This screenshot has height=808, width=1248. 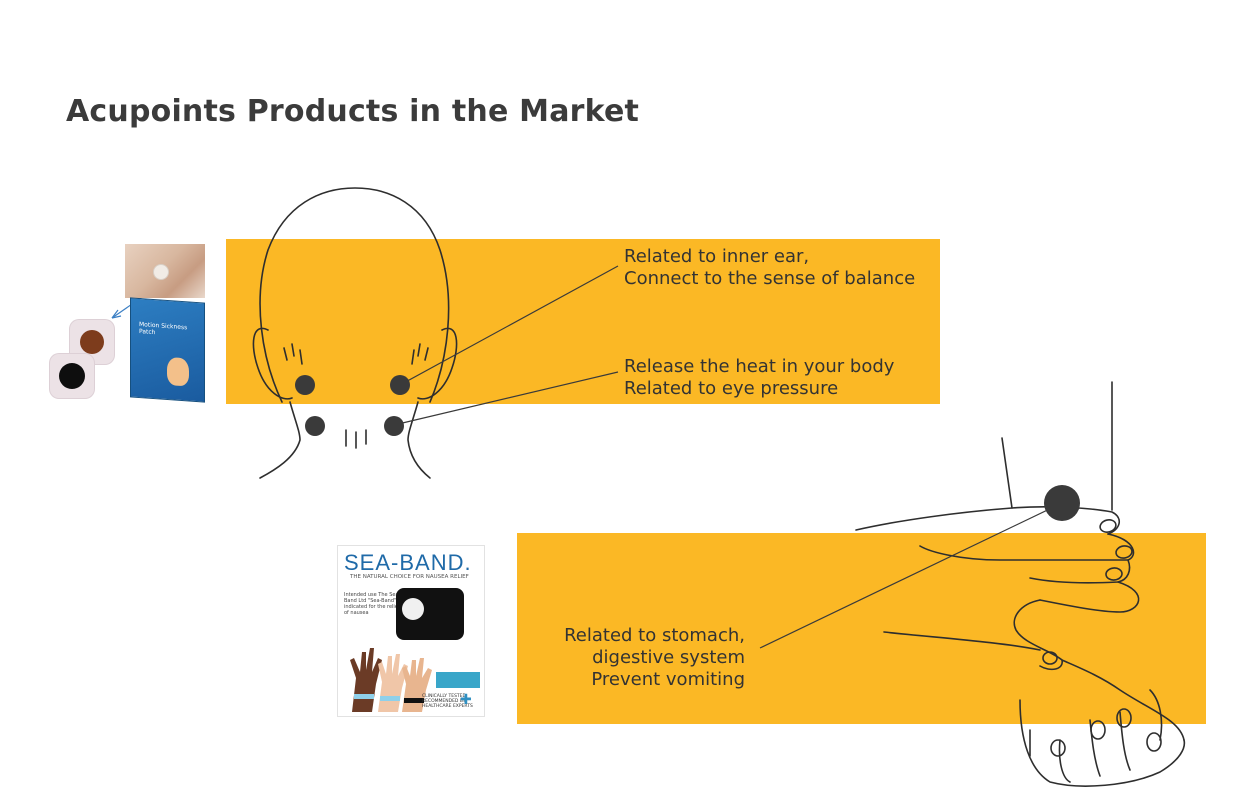 What do you see at coordinates (400, 385) in the screenshot?
I see `acupoint-right-upper` at bounding box center [400, 385].